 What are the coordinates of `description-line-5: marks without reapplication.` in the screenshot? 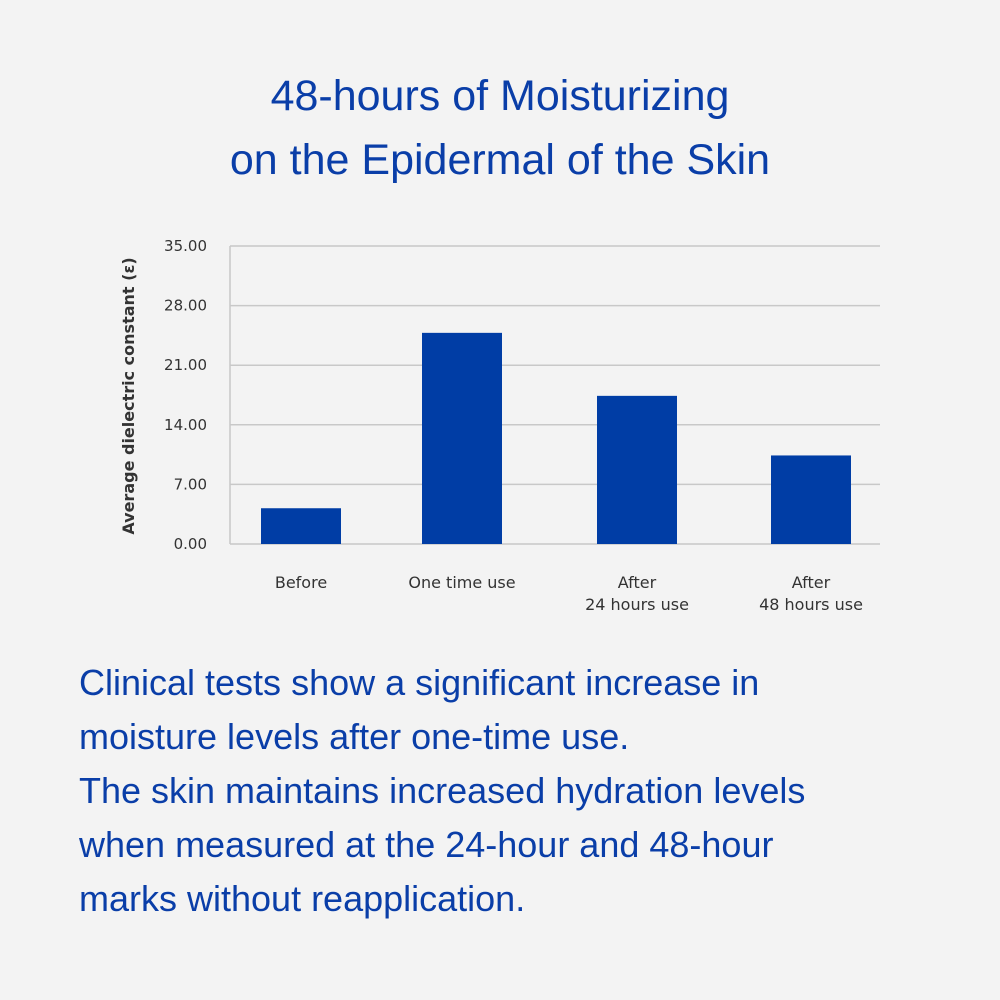 It's located at (302, 898).